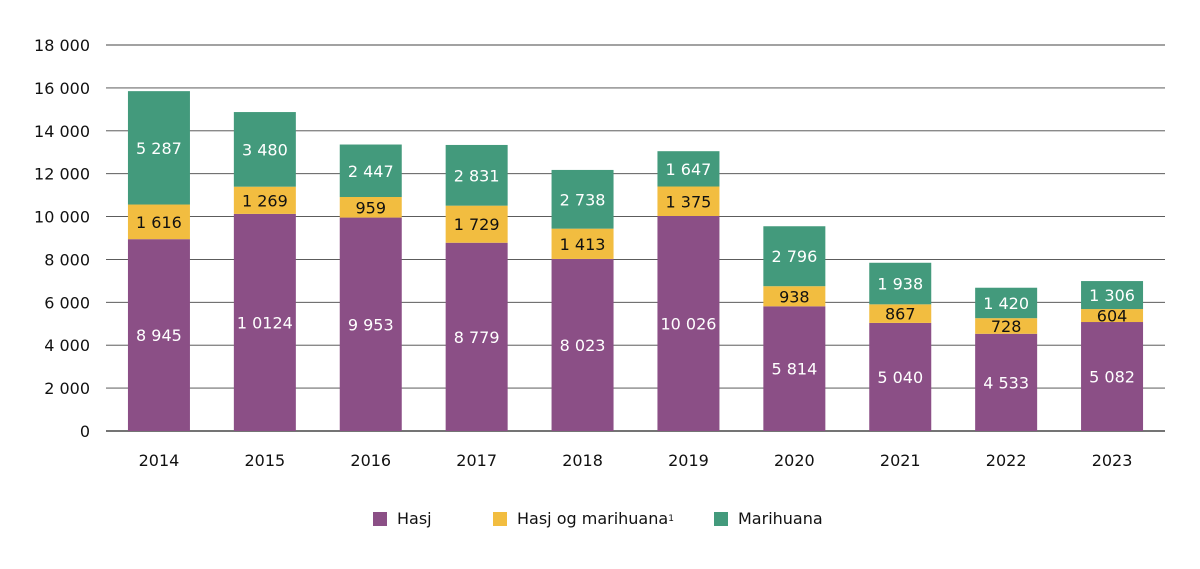  I want to click on legend-footnote-marker: 1, so click(671, 518).